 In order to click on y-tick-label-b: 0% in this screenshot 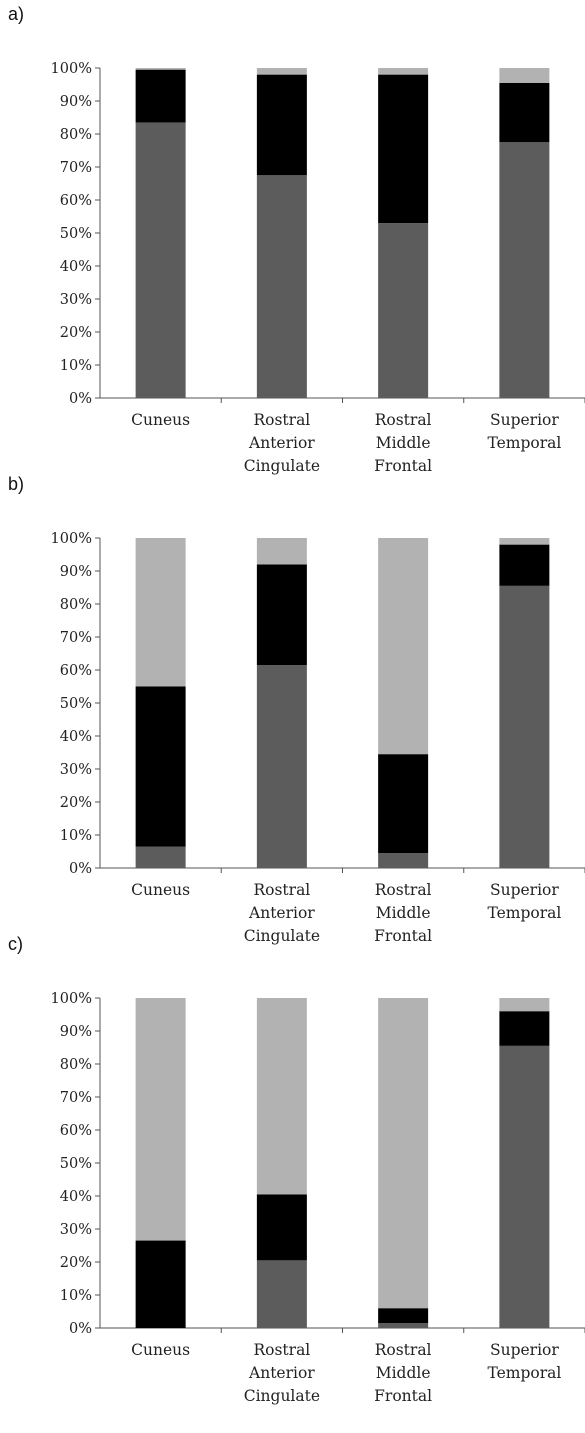, I will do `click(80, 869)`.